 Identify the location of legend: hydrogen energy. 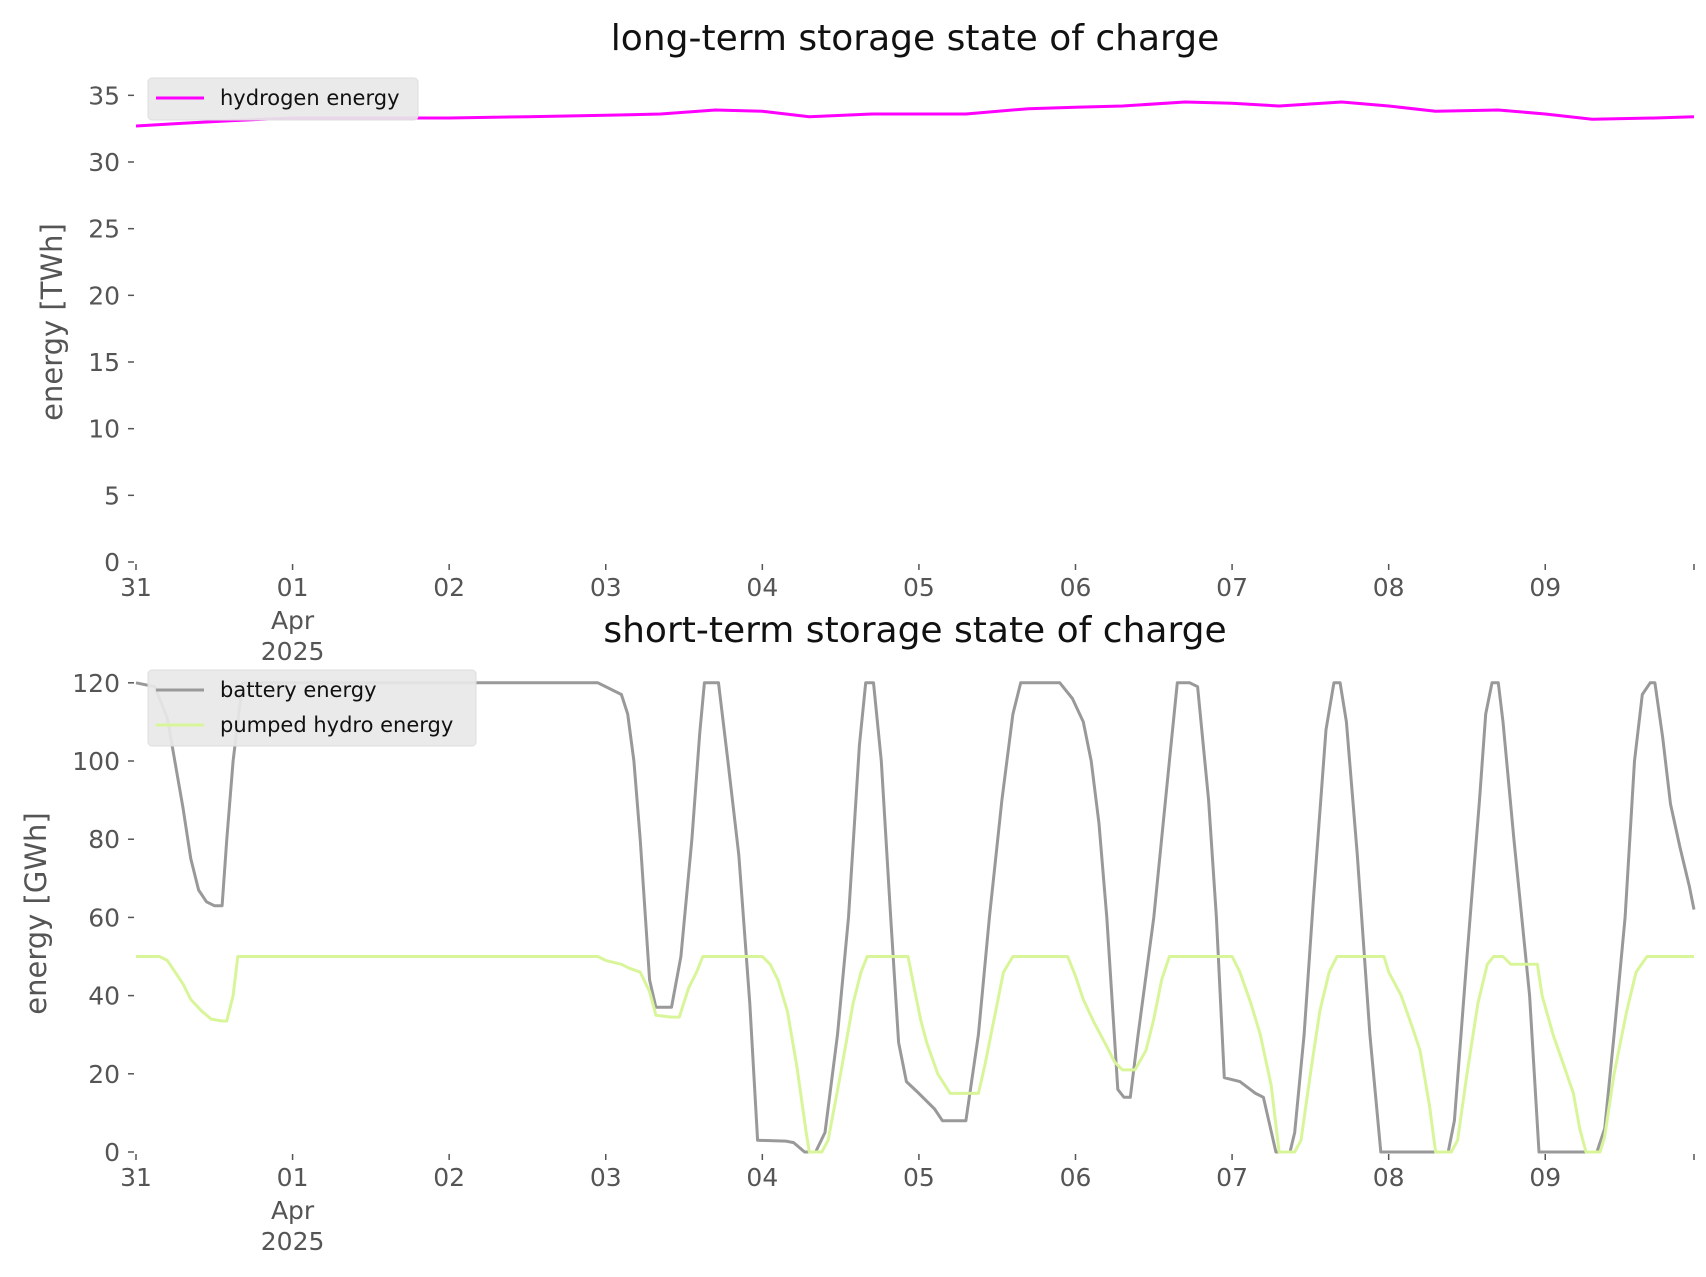
(283, 99).